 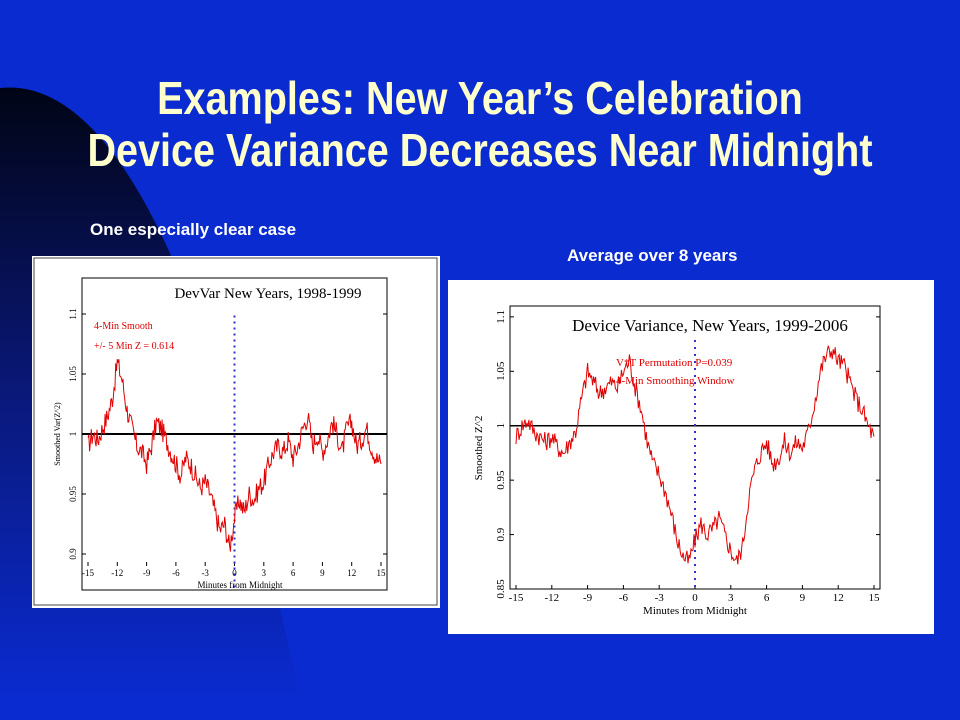 I want to click on caption-left: One especially clear case, so click(x=193, y=229).